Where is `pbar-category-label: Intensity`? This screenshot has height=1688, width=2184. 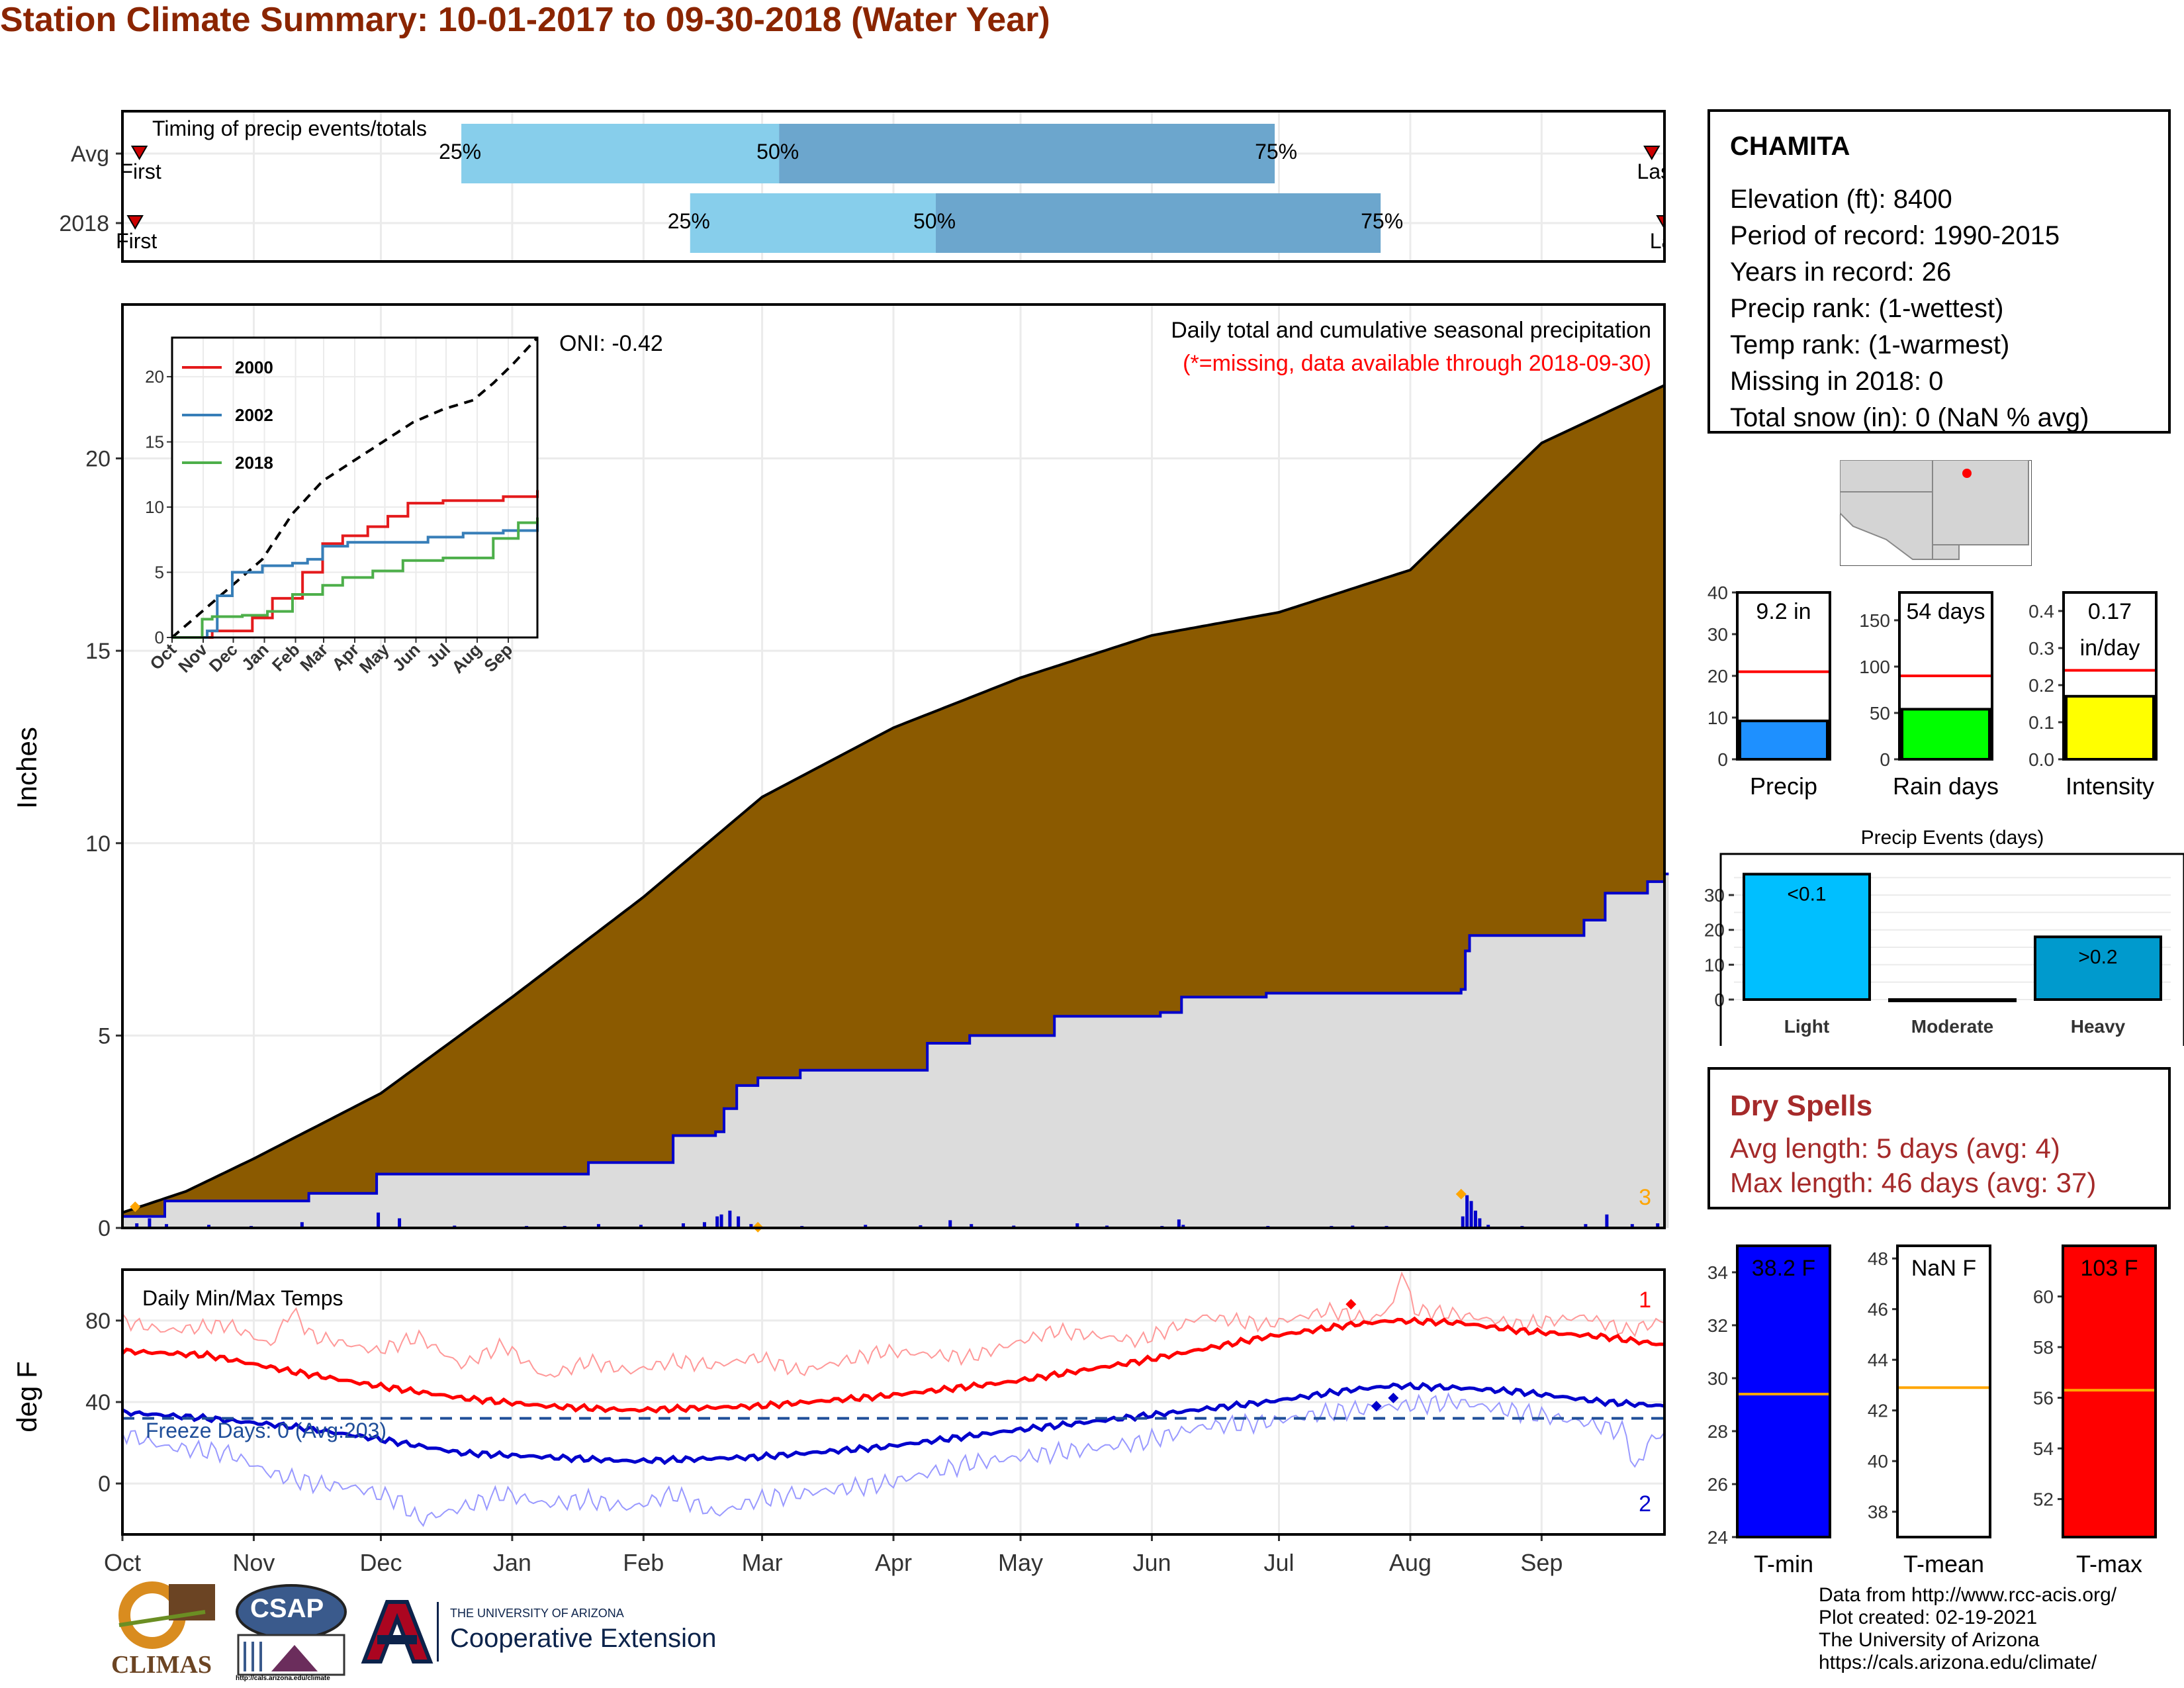
pbar-category-label: Intensity is located at coordinates (2110, 786).